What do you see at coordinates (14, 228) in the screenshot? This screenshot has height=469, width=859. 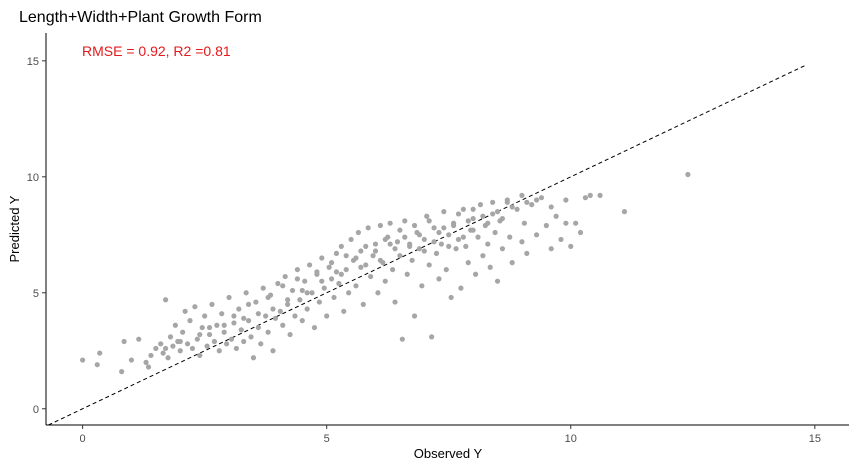 I see `y-axis-label: Predicted Y` at bounding box center [14, 228].